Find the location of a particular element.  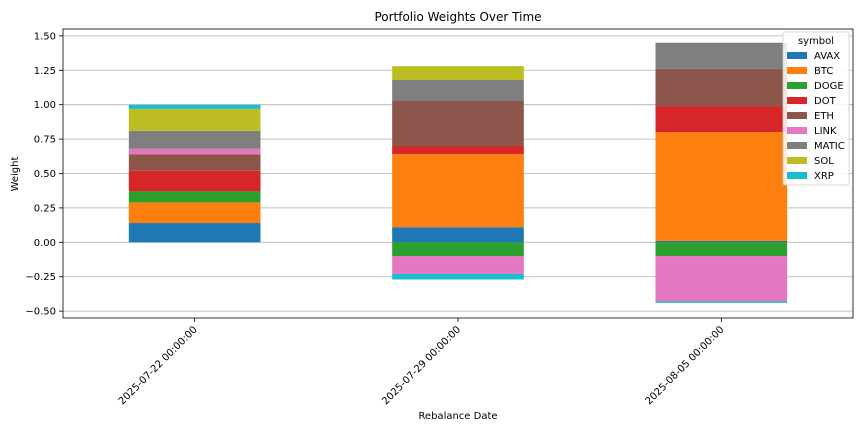

legend-label-dot: DOT is located at coordinates (825, 101).